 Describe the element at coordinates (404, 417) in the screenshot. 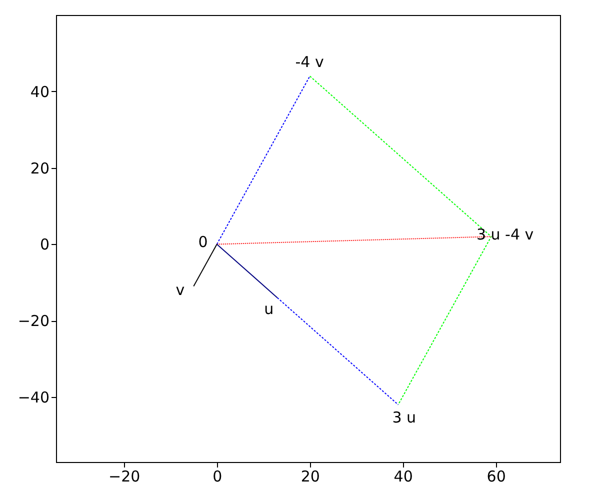

I see `annotation: 3 u` at that location.